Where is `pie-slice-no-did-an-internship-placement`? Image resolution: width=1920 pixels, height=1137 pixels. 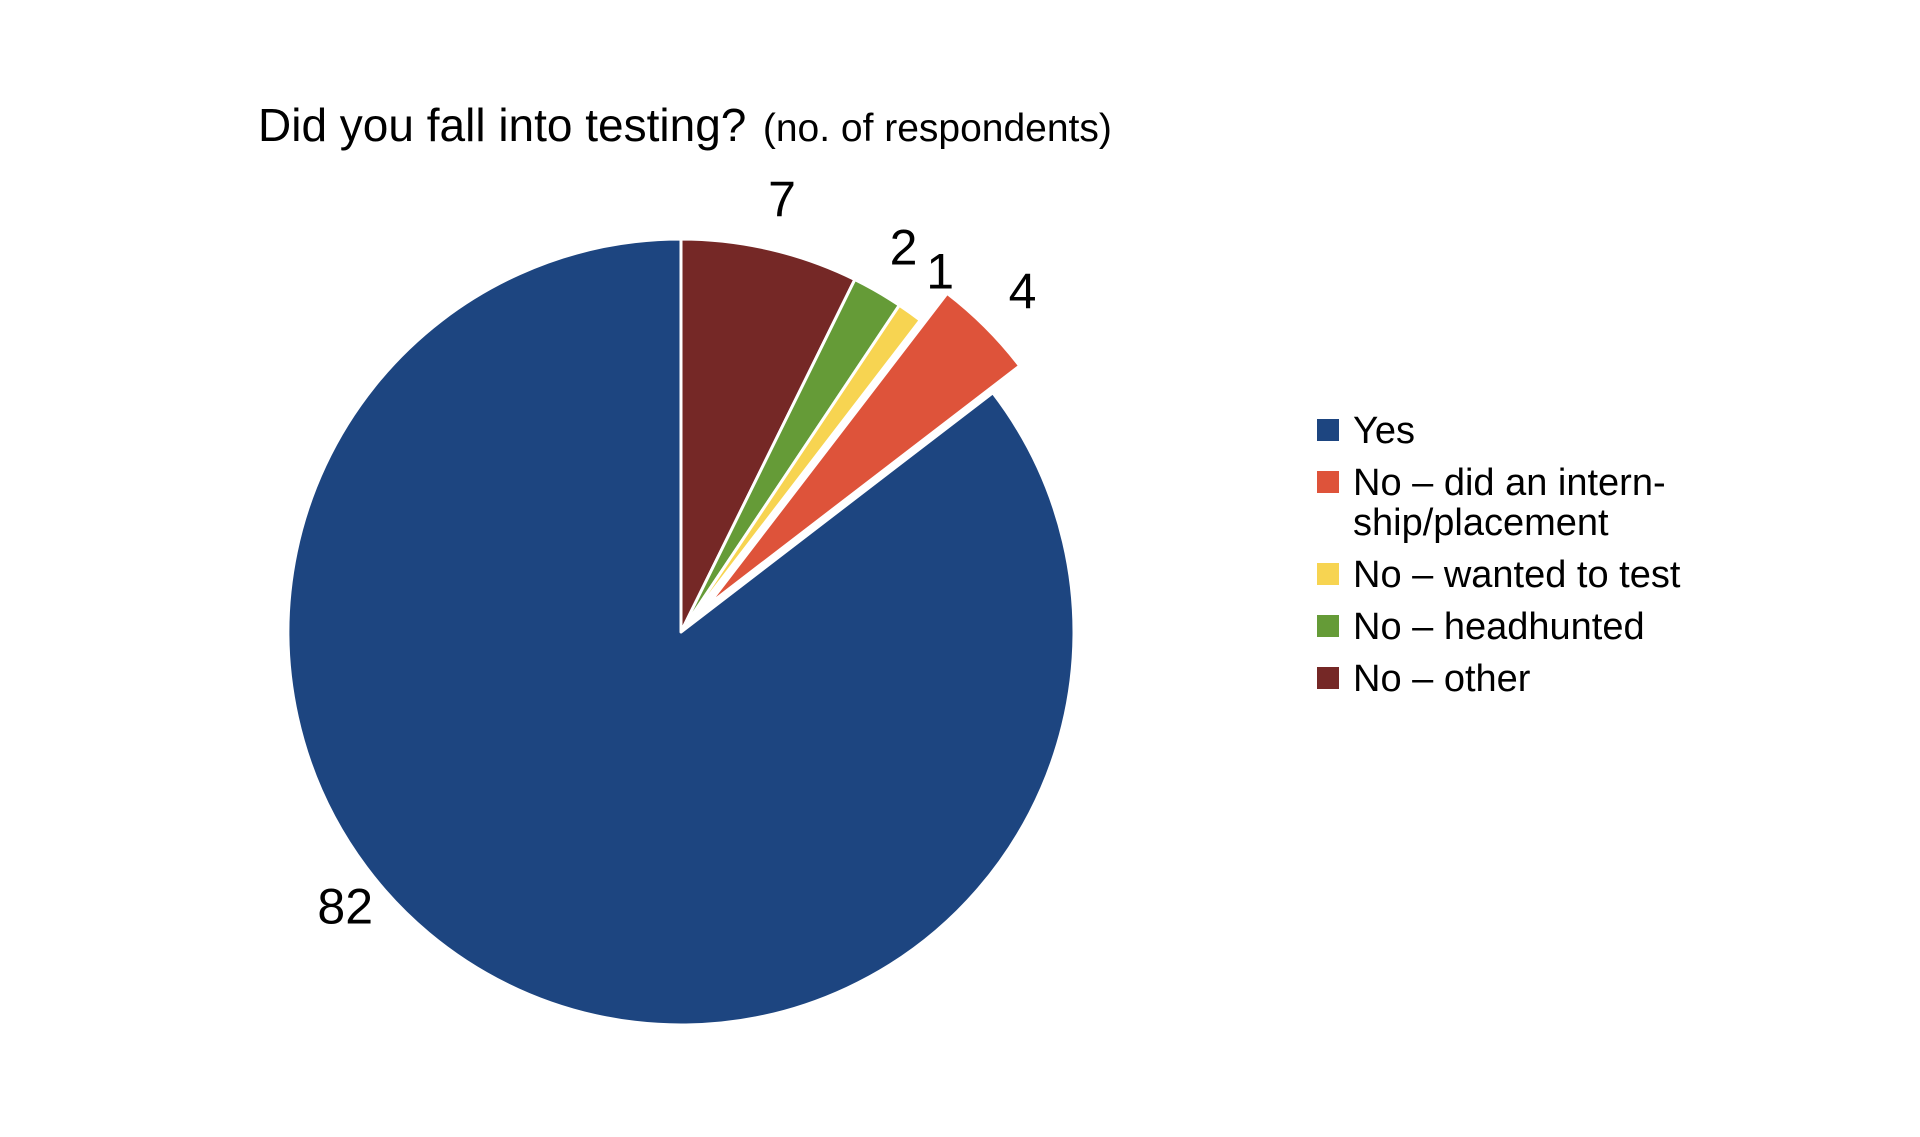
pie-slice-no-did-an-internship-placement is located at coordinates (864, 449).